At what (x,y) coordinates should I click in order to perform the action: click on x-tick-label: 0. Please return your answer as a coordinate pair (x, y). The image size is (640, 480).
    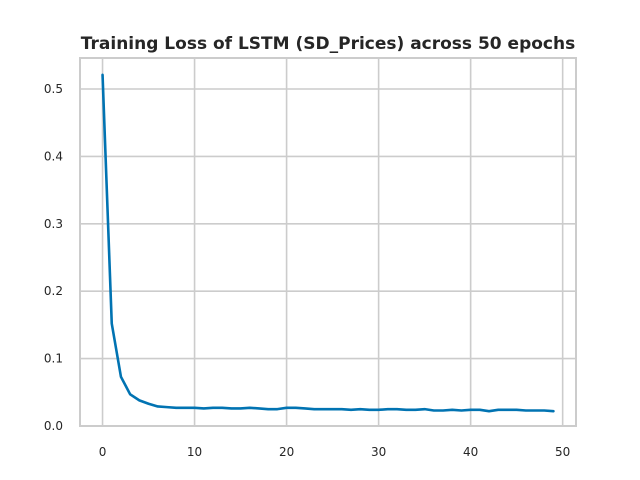
    Looking at the image, I should click on (103, 452).